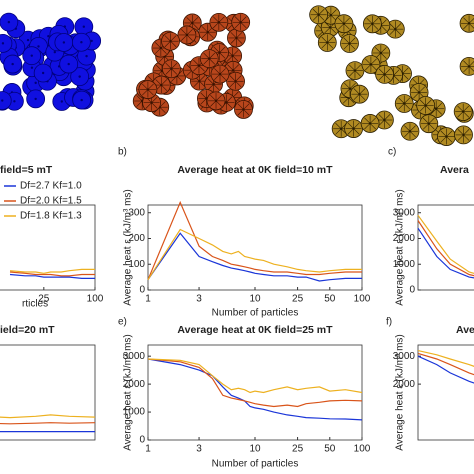 This screenshot has height=474, width=474. What do you see at coordinates (389, 322) in the screenshot?
I see `panel-label: f)` at bounding box center [389, 322].